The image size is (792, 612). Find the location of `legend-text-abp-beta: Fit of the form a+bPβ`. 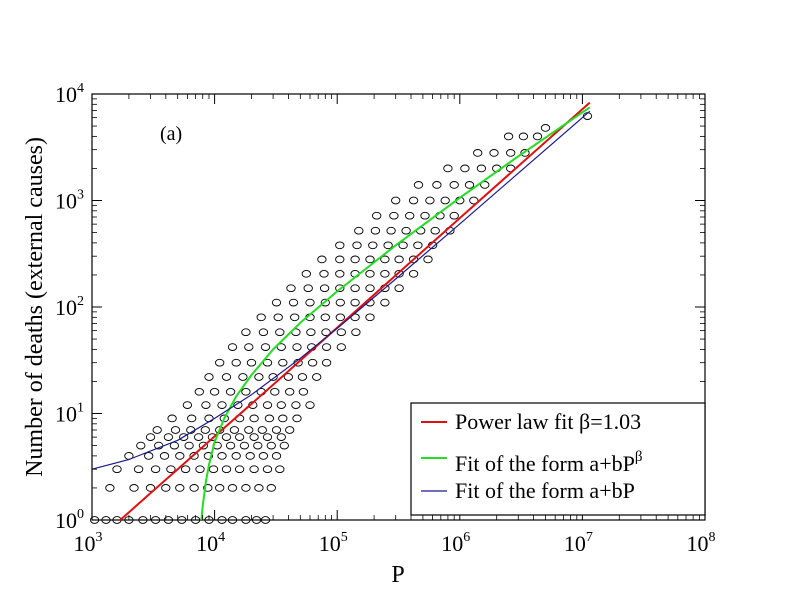

legend-text-abp-beta: Fit of the form a+bPβ is located at coordinates (548, 462).